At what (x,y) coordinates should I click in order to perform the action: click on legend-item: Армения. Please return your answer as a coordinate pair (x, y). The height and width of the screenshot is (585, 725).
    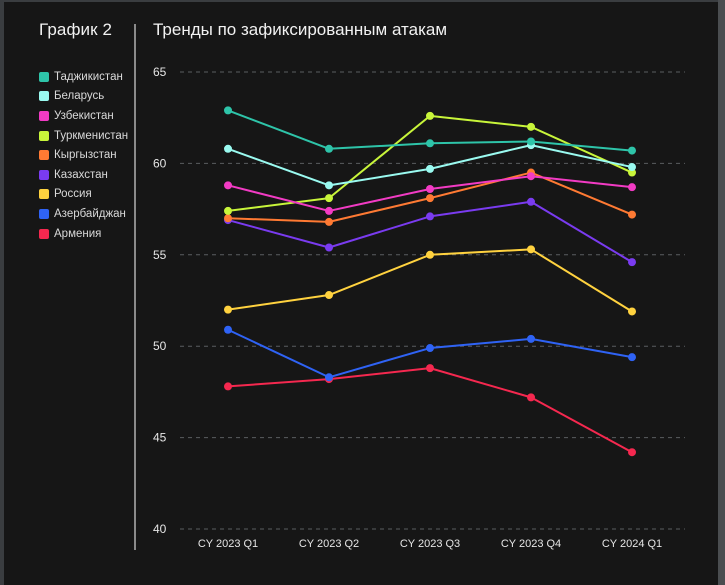
    Looking at the image, I should click on (83, 234).